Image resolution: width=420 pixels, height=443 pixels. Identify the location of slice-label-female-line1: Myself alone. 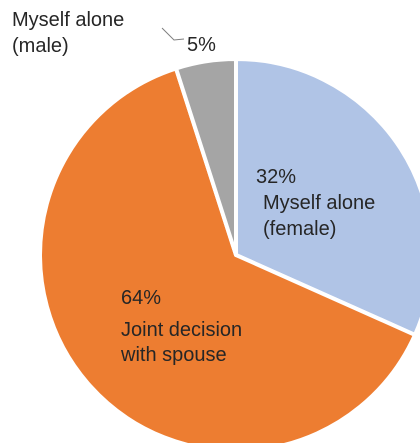
(319, 203).